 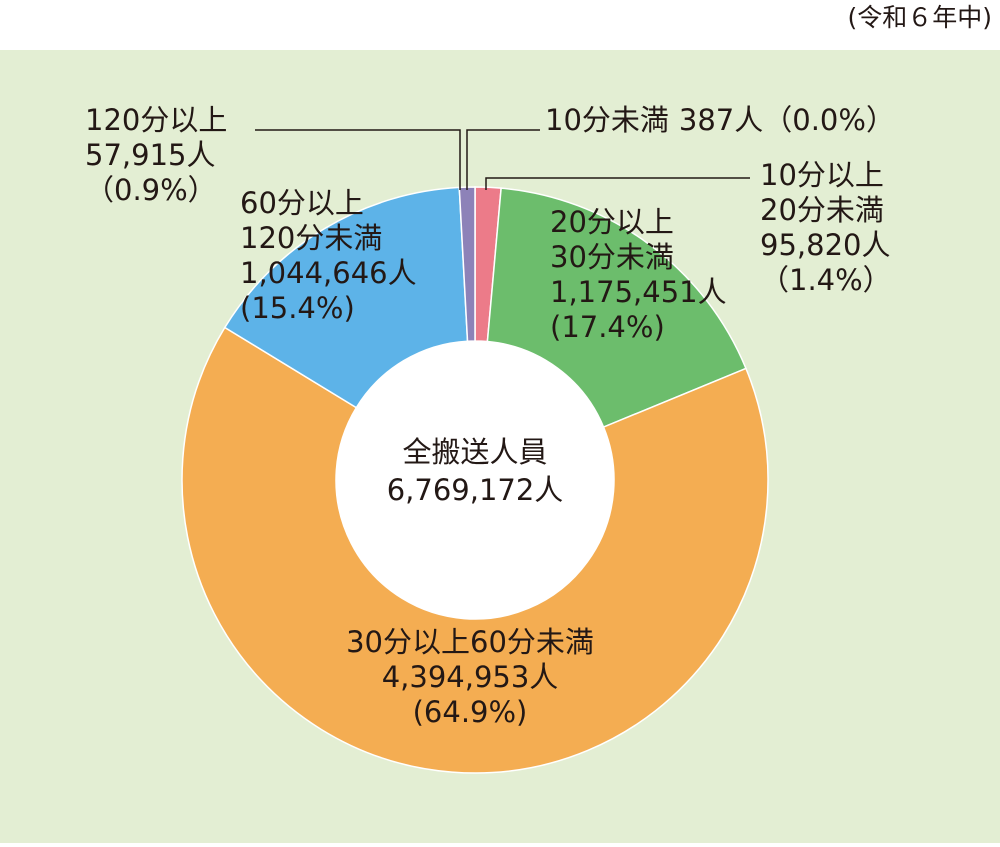 What do you see at coordinates (829, 120) in the screenshot?
I see `percent-label: （0.0%）` at bounding box center [829, 120].